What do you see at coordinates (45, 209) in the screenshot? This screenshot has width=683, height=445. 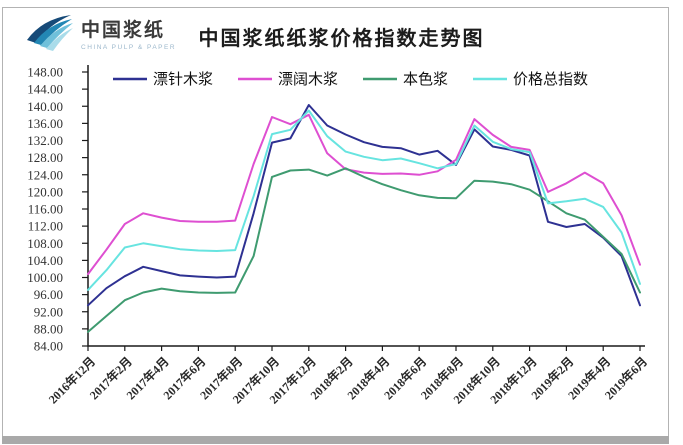 I see `y-tick-label: 116.00` at bounding box center [45, 209].